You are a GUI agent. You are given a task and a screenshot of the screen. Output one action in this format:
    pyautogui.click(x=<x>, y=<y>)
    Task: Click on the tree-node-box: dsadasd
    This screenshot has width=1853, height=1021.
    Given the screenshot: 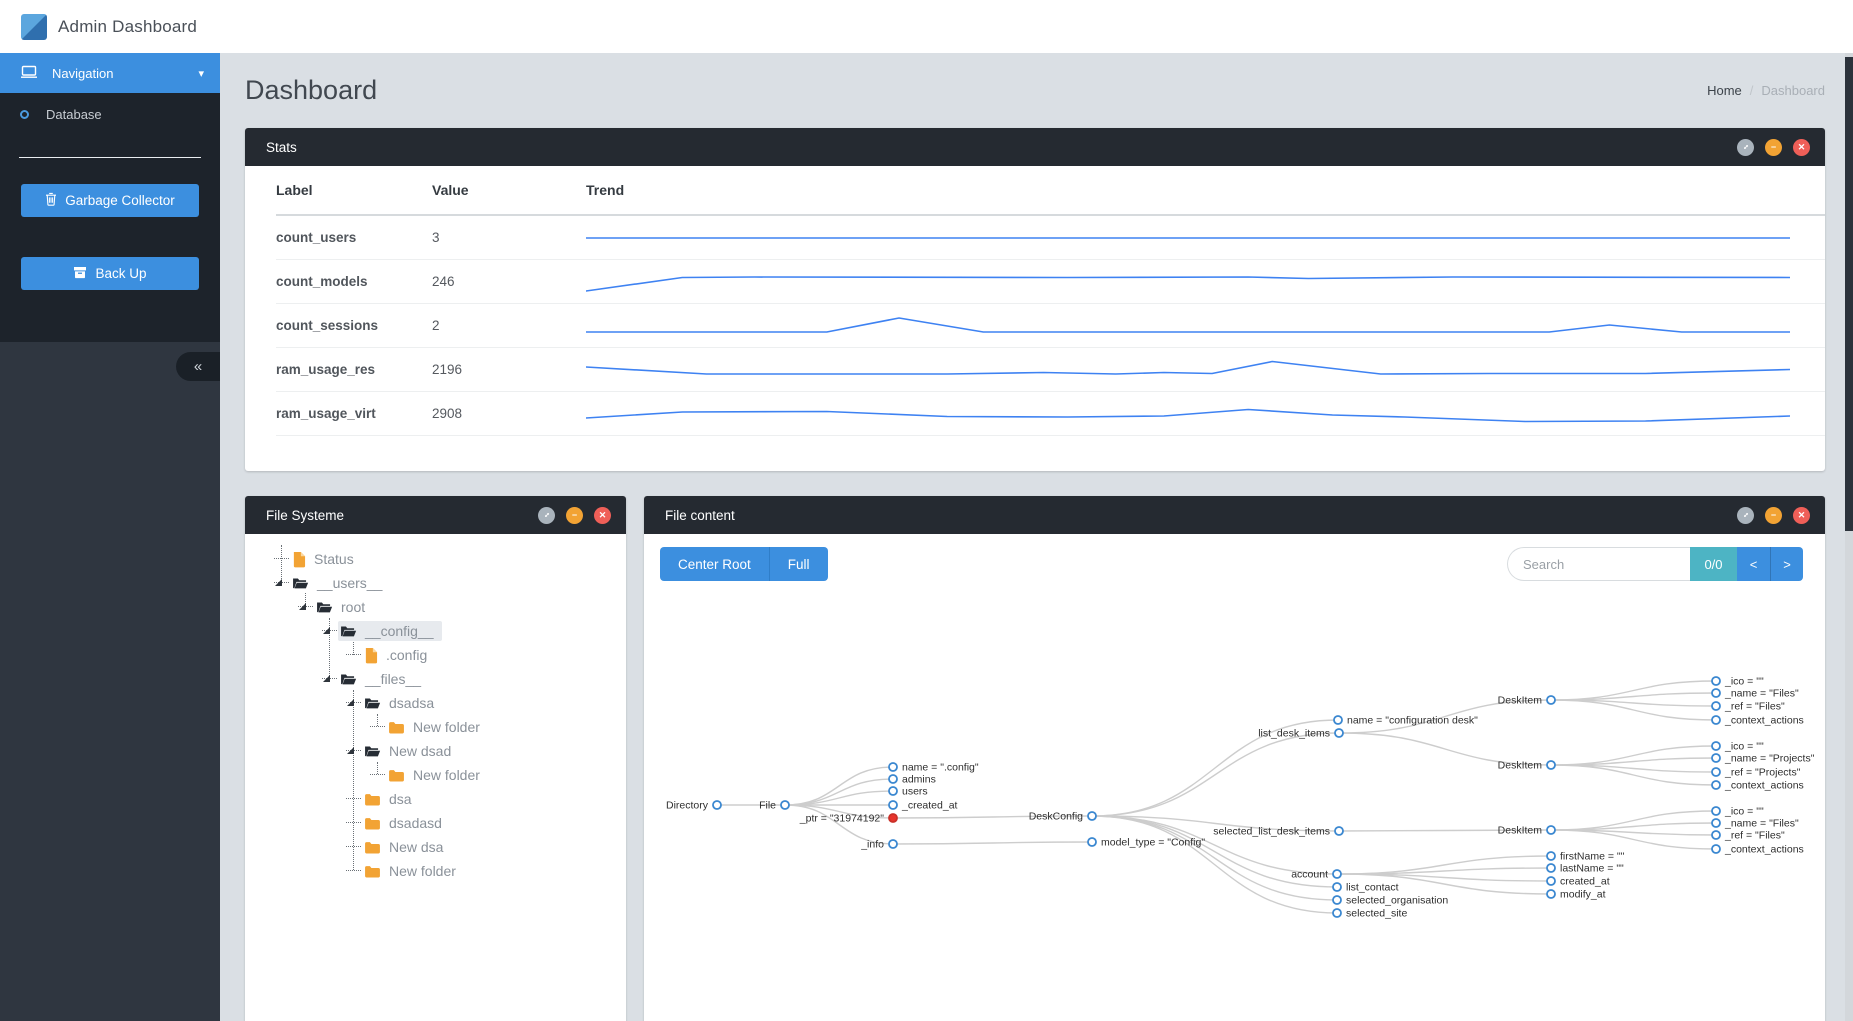 What is the action you would take?
    pyautogui.click(x=406, y=823)
    